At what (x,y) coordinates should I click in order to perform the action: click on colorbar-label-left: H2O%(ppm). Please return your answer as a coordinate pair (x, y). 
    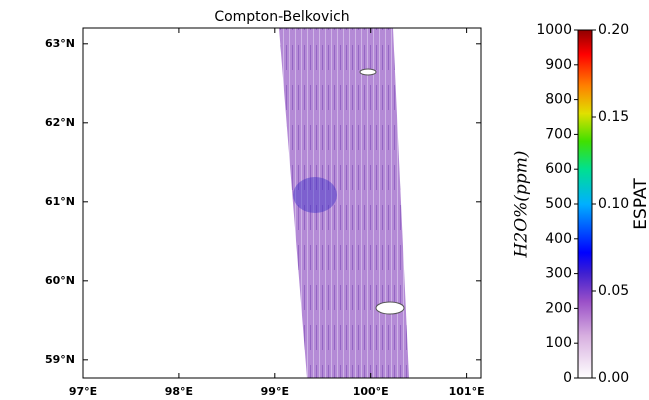
    Looking at the image, I should click on (522, 205).